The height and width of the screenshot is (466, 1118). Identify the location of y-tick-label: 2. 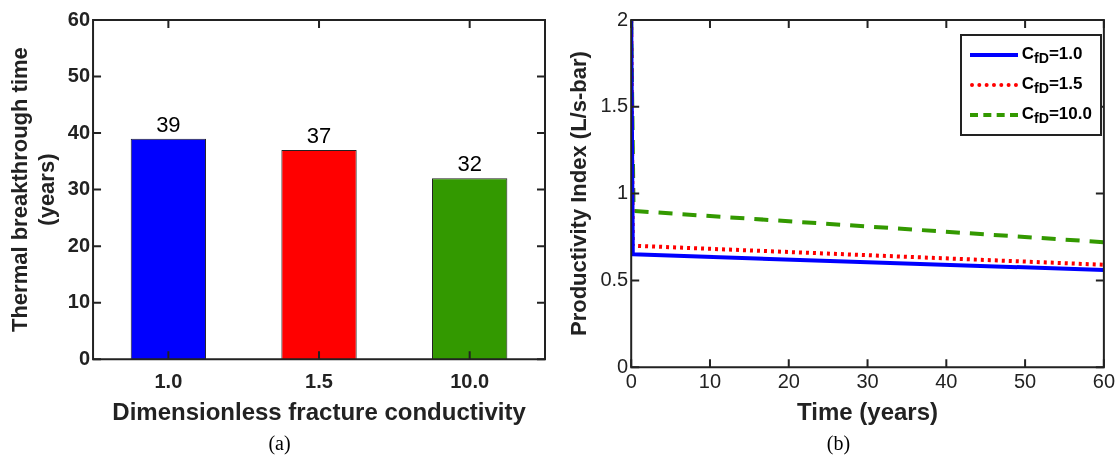
(623, 18).